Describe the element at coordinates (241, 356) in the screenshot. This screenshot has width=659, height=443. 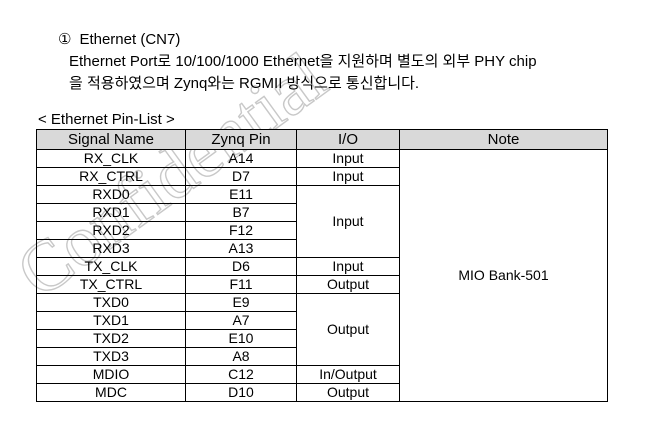
I see `pin-cell: A8` at that location.